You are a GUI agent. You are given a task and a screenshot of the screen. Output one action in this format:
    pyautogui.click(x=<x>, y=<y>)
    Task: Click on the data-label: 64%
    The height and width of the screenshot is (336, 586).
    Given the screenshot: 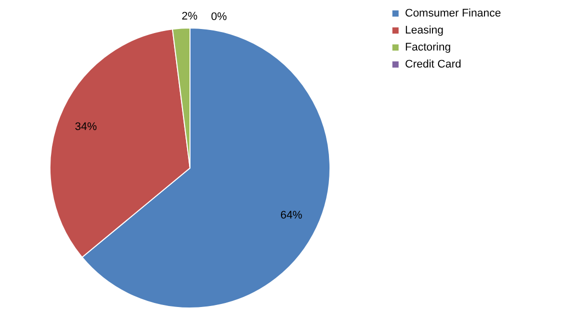 What is the action you would take?
    pyautogui.click(x=291, y=216)
    